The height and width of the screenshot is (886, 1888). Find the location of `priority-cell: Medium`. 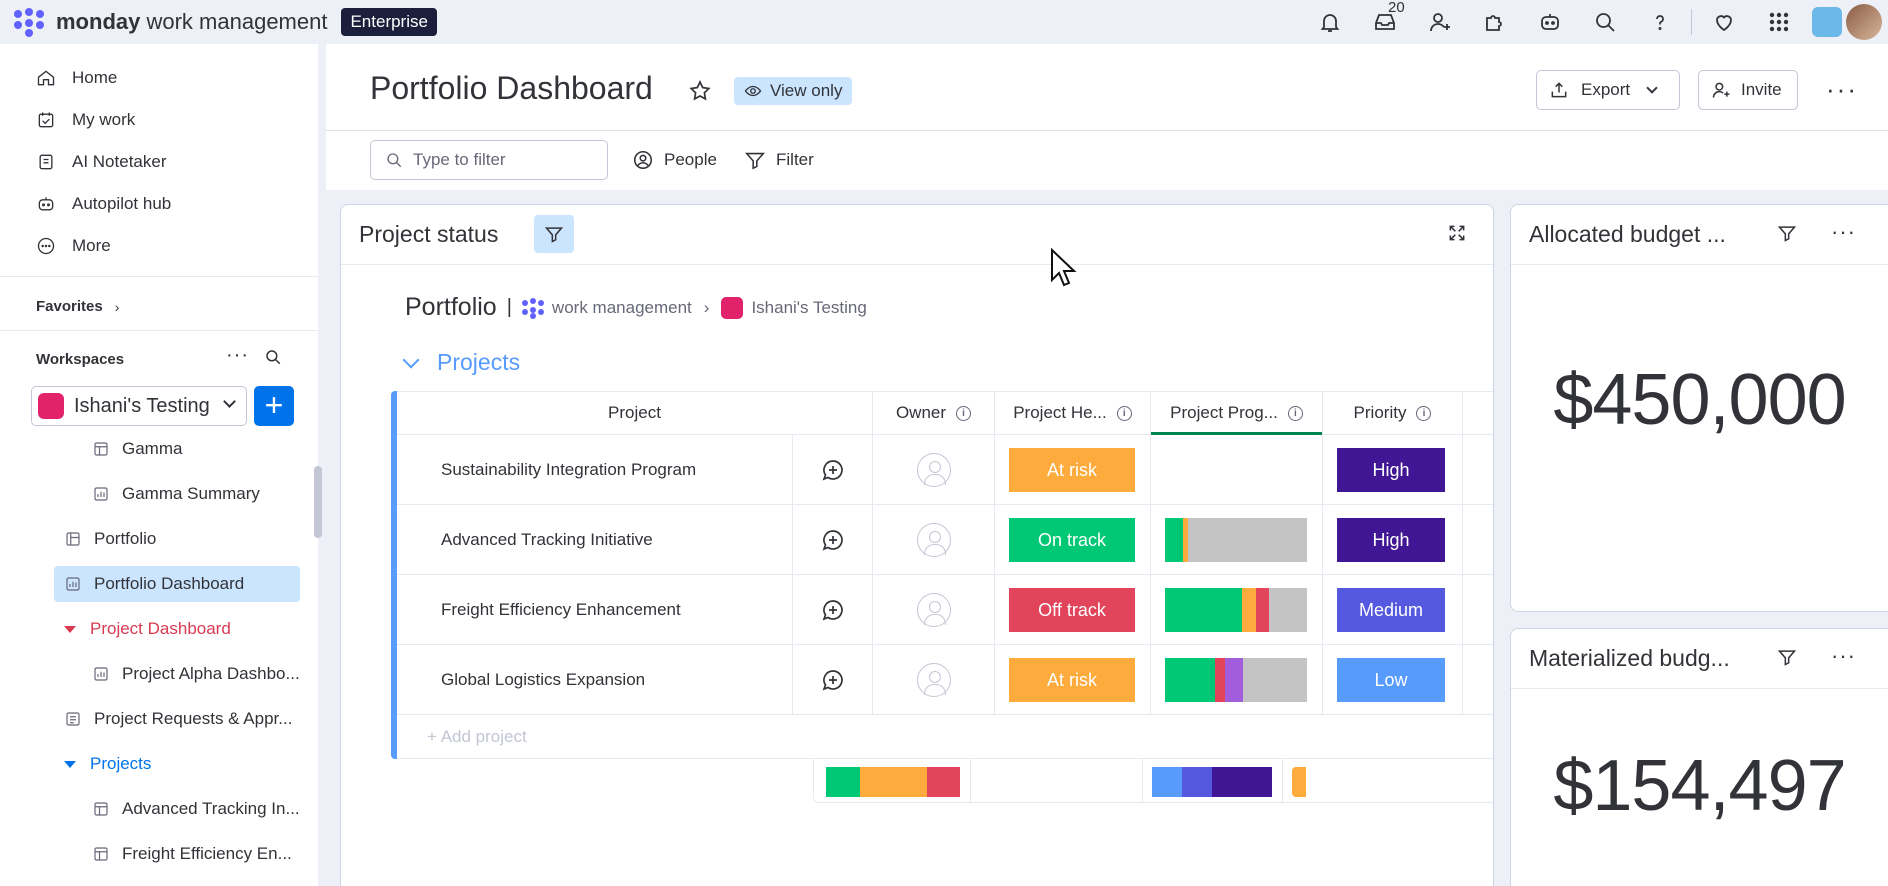

priority-cell: Medium is located at coordinates (1393, 609).